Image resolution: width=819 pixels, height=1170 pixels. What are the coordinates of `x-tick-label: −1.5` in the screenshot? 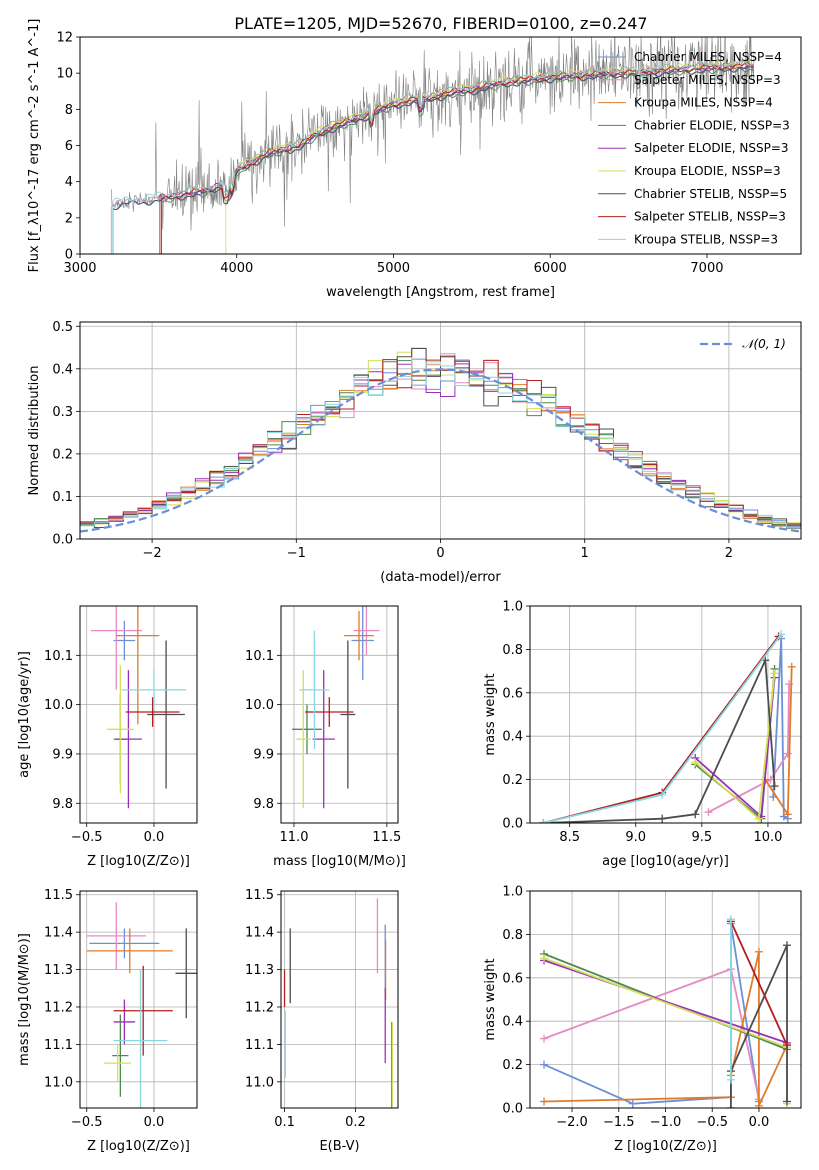 It's located at (619, 1122).